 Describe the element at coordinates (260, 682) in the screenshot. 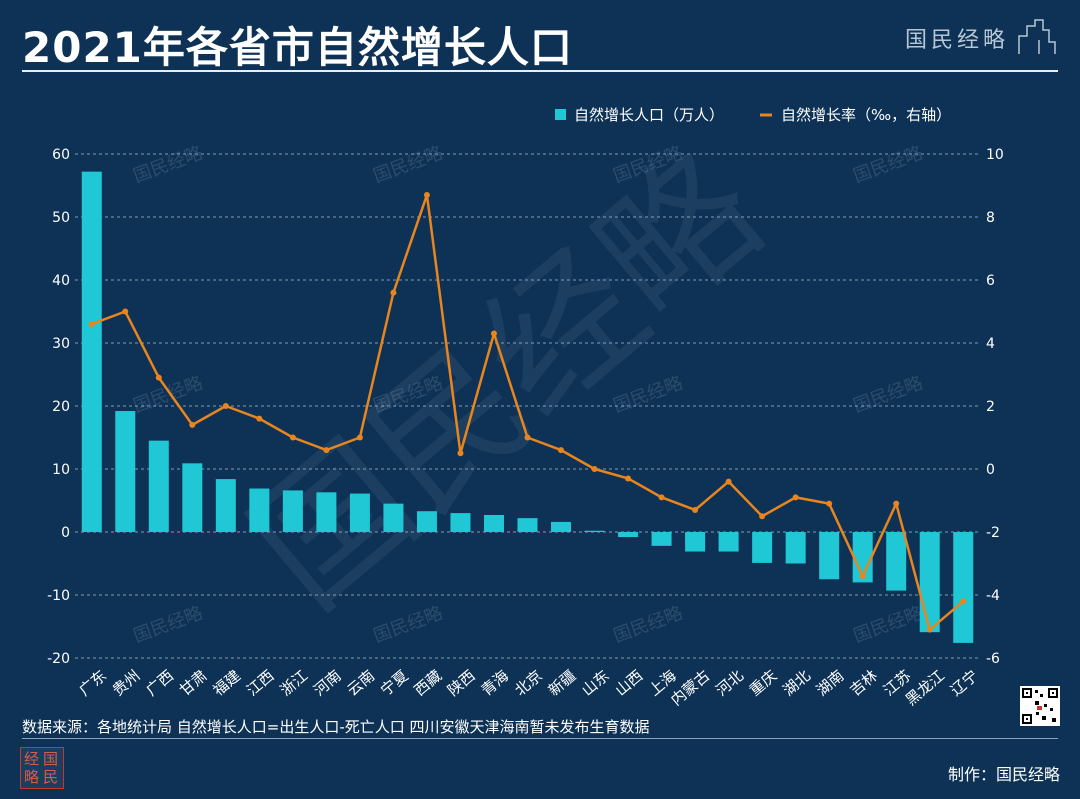

I see `category-label: 江西` at that location.